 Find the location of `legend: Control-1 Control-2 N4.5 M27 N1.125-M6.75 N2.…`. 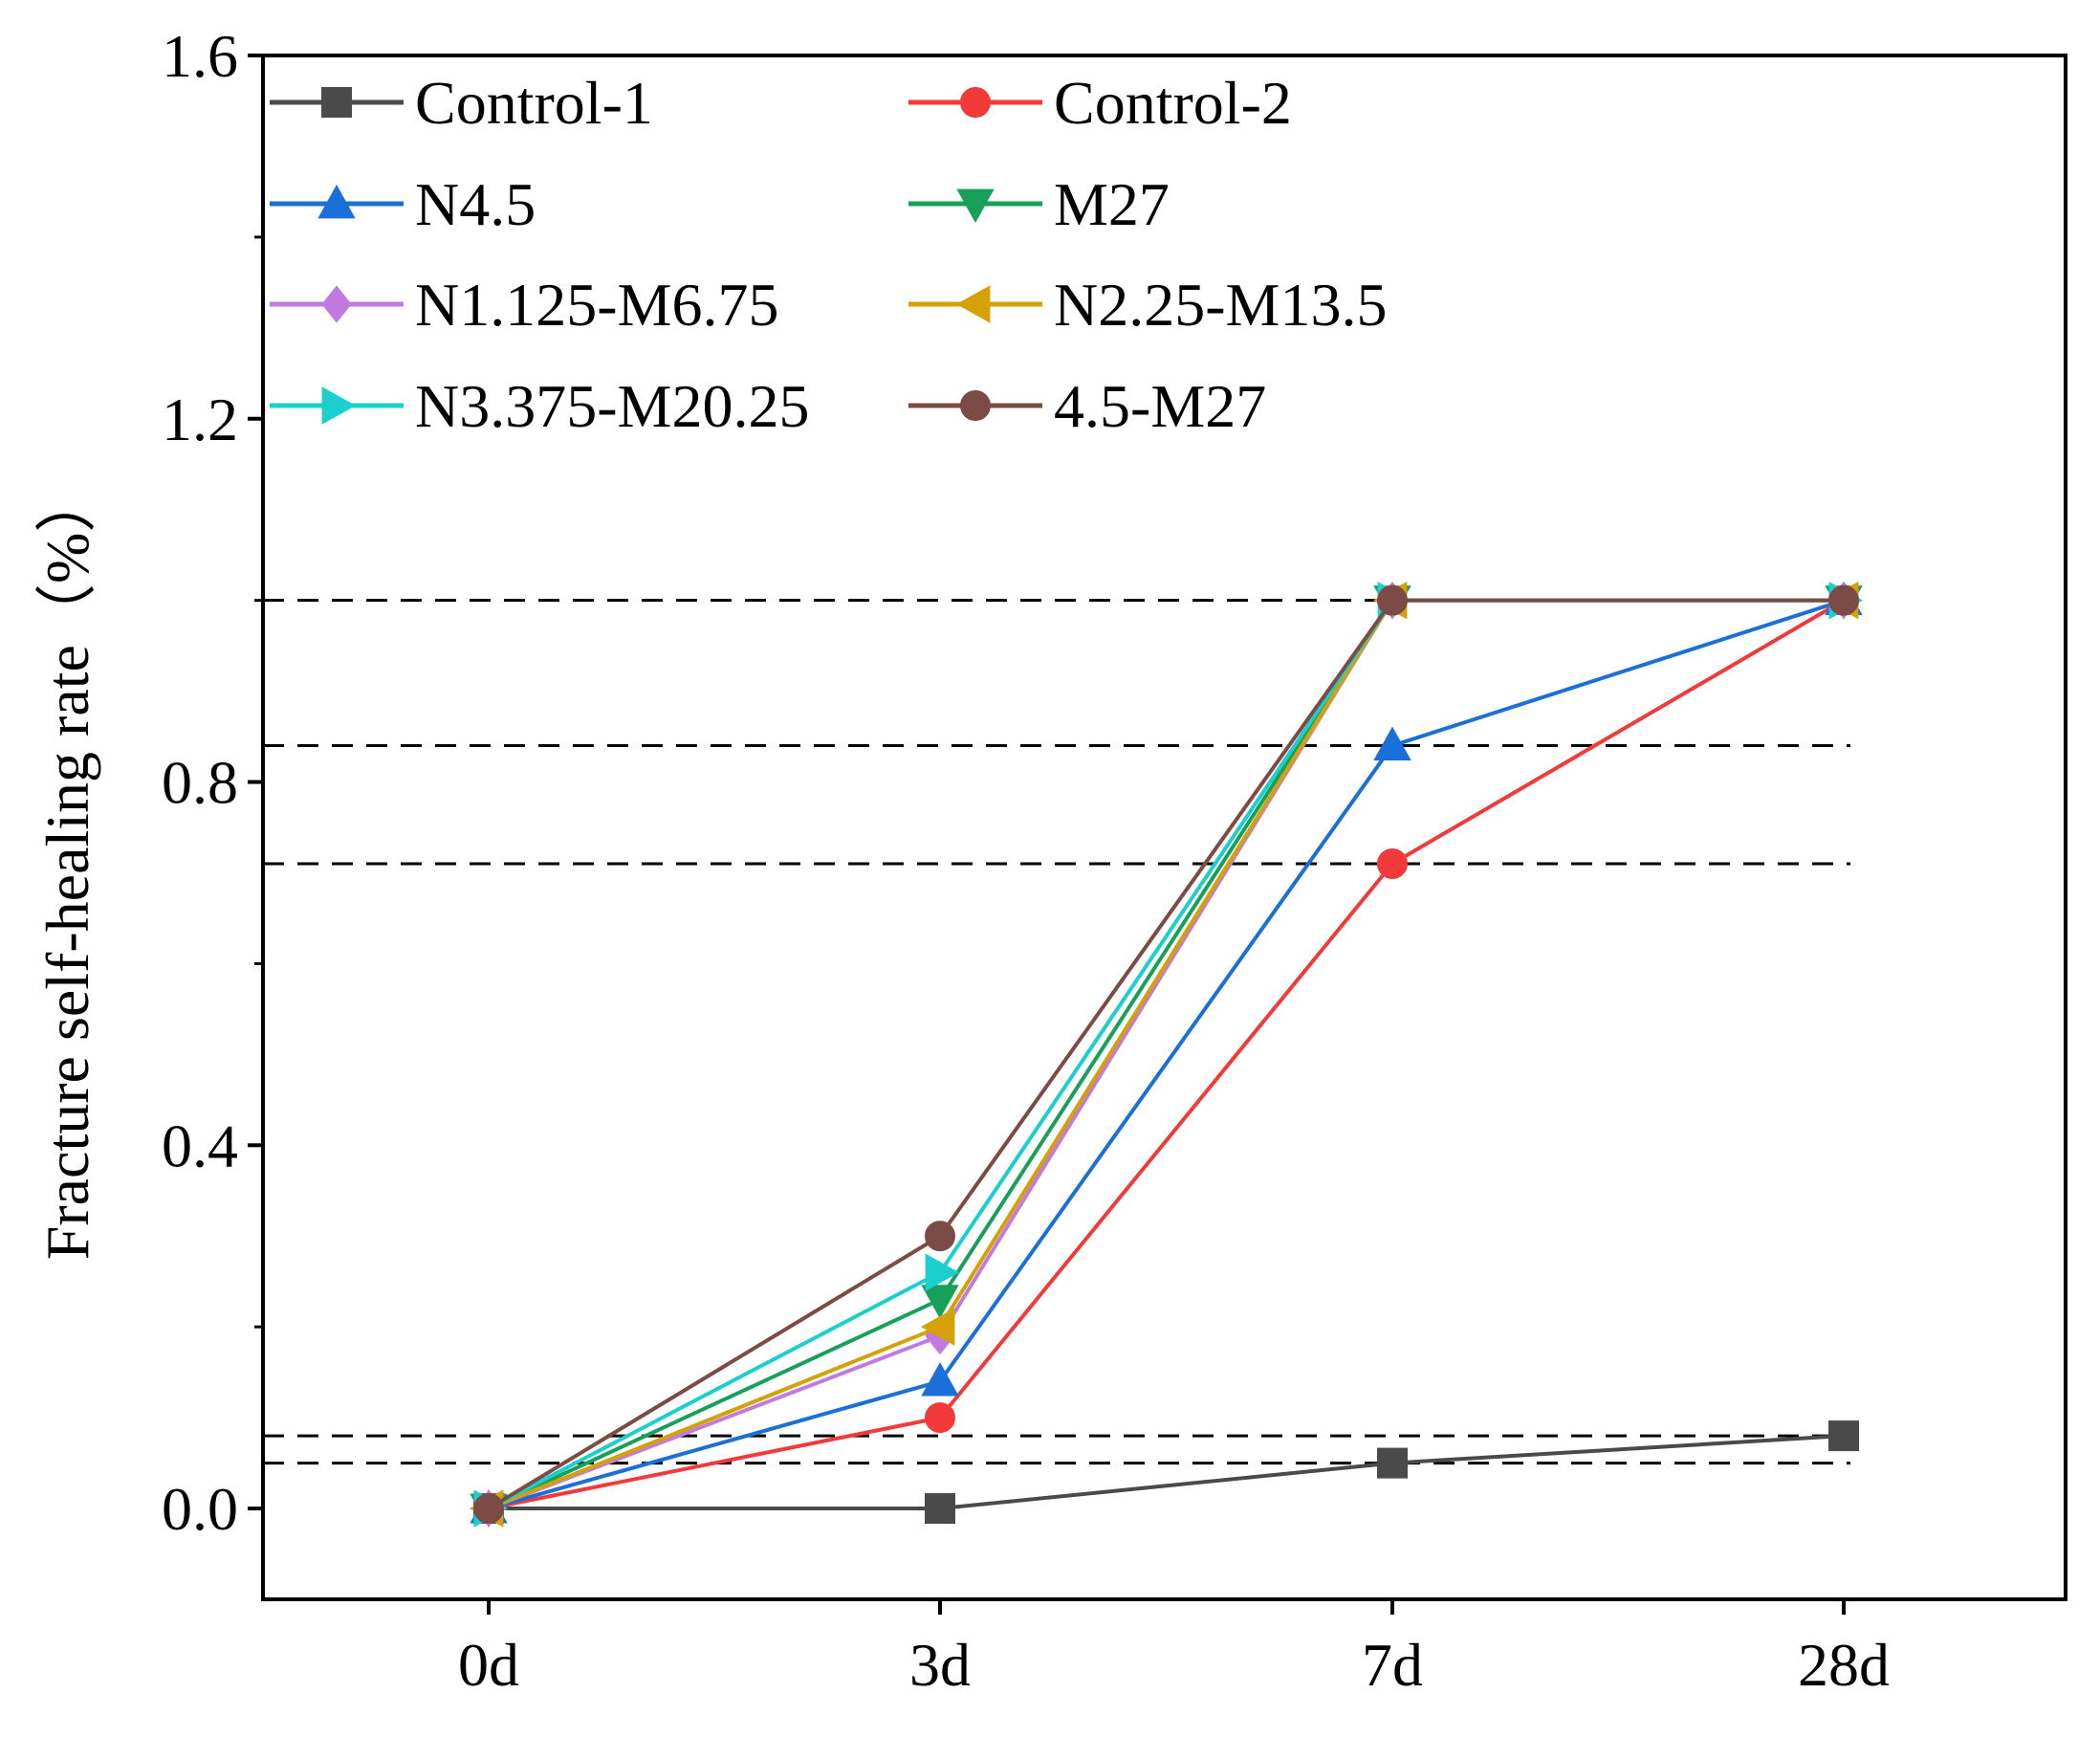

legend: Control-1 Control-2 N4.5 M27 N1.125-M6.75 N2.… is located at coordinates (828, 254).